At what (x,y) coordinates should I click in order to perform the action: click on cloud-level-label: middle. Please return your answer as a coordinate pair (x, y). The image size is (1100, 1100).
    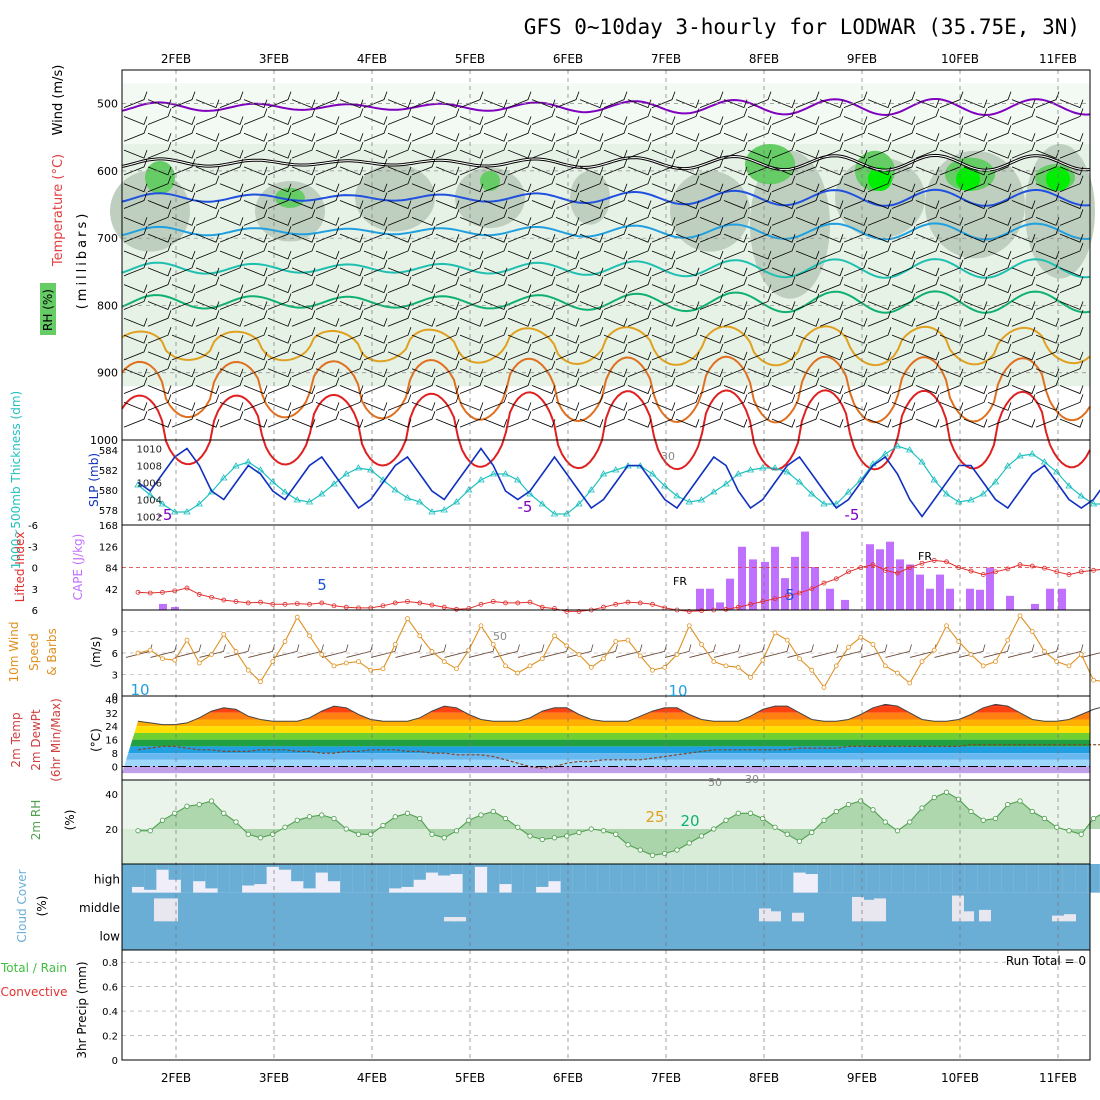
    Looking at the image, I should click on (99, 908).